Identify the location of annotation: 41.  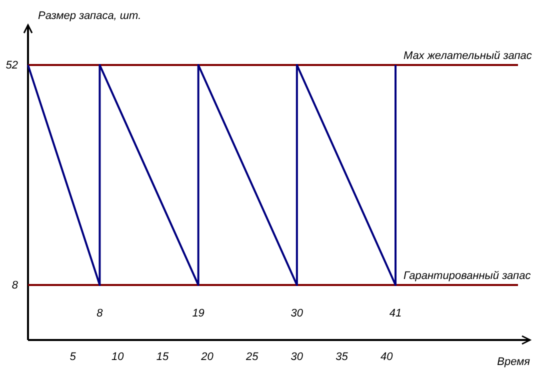
(395, 314).